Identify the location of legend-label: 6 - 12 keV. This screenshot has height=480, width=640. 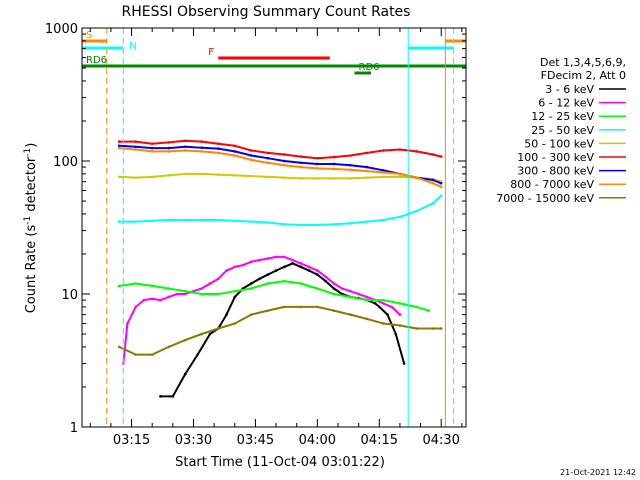
(566, 103).